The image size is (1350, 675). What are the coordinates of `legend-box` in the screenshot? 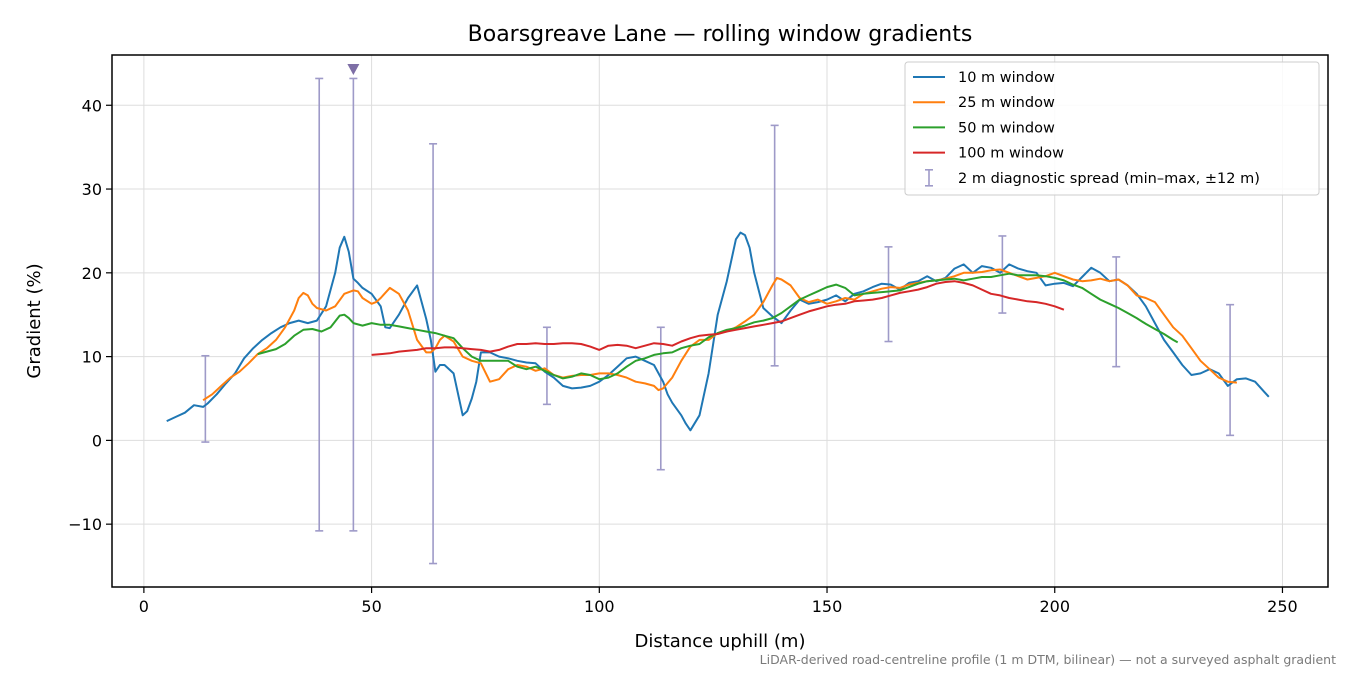 It's located at (1112, 128).